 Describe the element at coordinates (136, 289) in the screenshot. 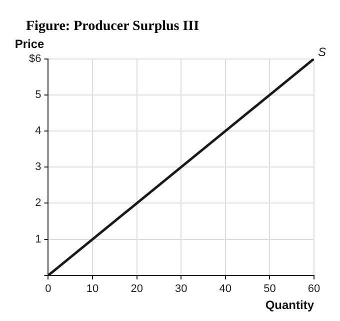

I see `x-tick-label: 20` at that location.